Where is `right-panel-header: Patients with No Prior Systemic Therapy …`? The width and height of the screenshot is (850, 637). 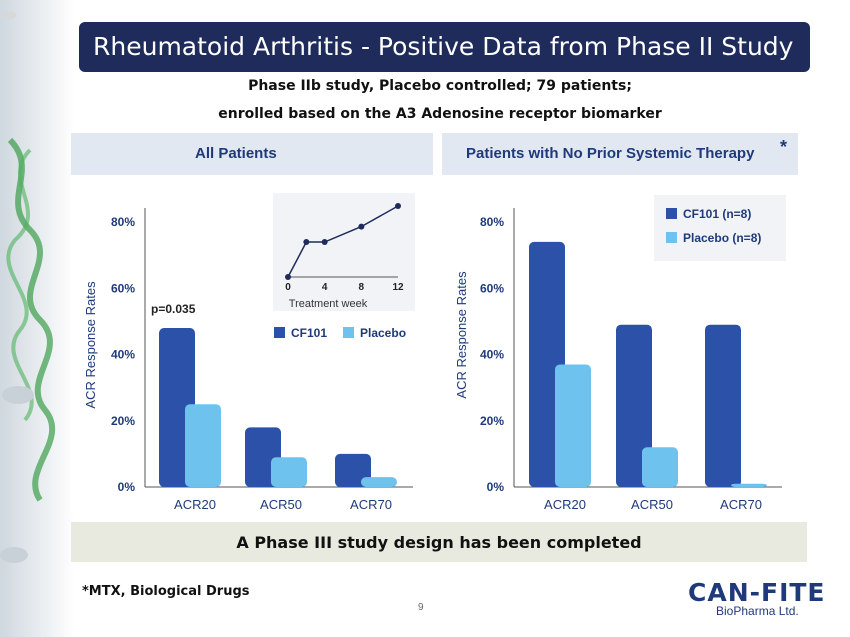 right-panel-header: Patients with No Prior Systemic Therapy … is located at coordinates (620, 154).